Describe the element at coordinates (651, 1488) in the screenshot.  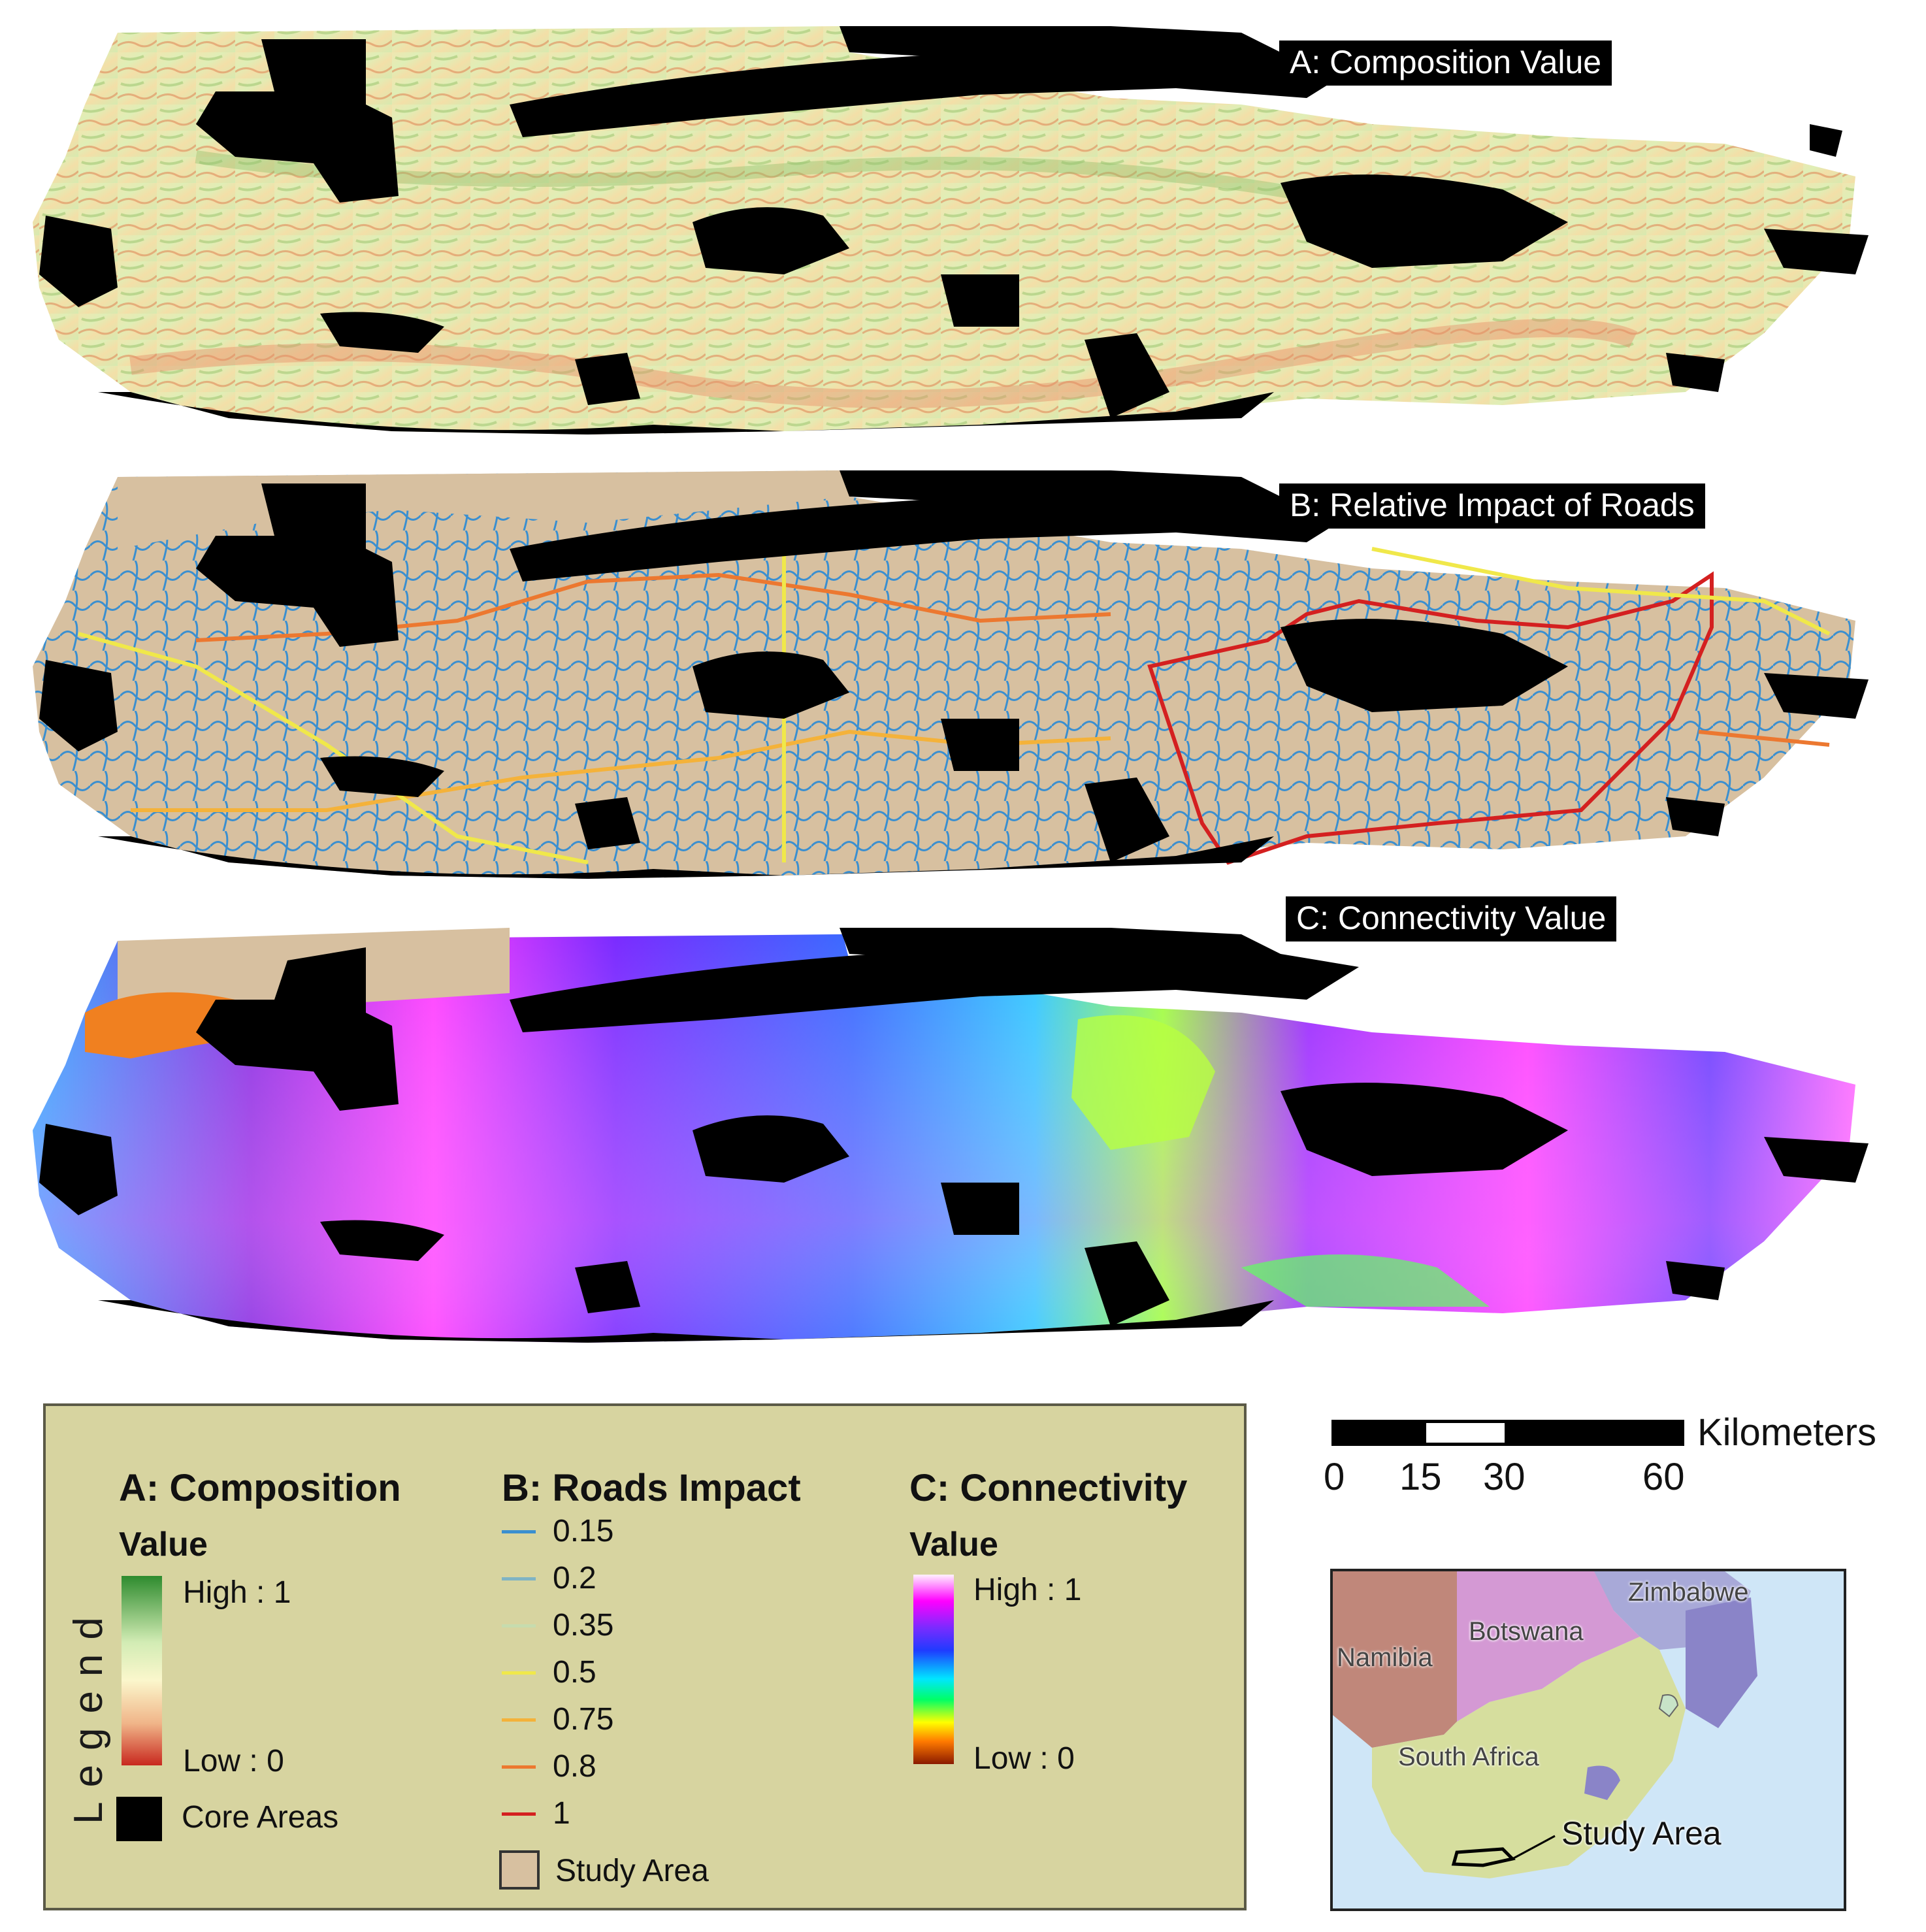
I see `roads-heading: B: Roads Impact` at that location.